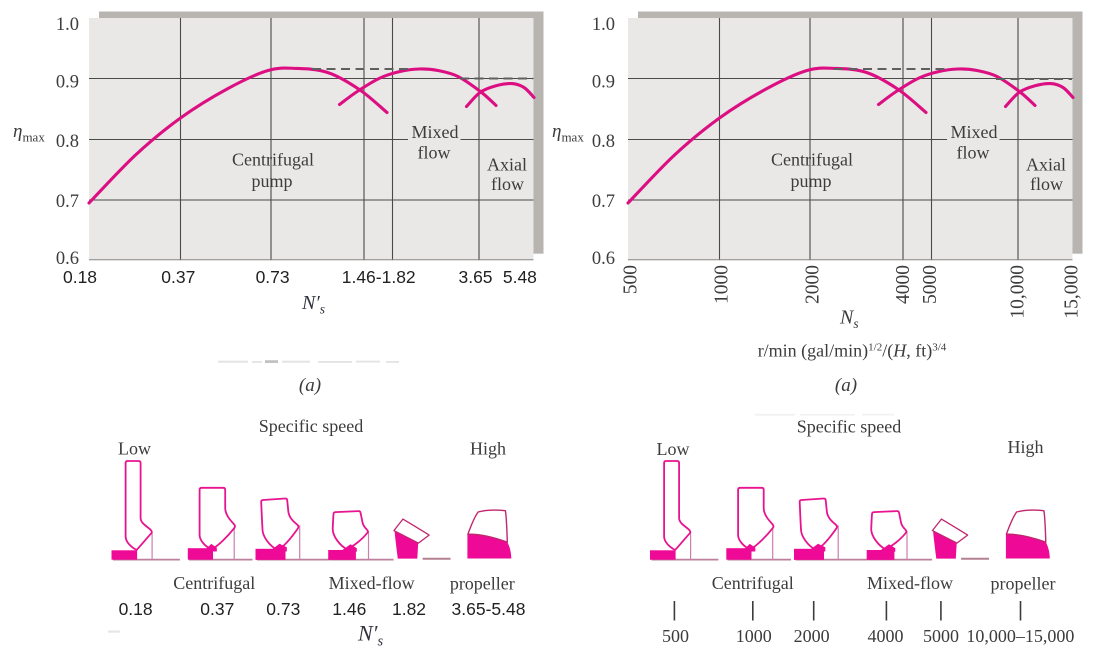  Describe the element at coordinates (849, 319) in the screenshot. I see `svg-text: Ns` at that location.